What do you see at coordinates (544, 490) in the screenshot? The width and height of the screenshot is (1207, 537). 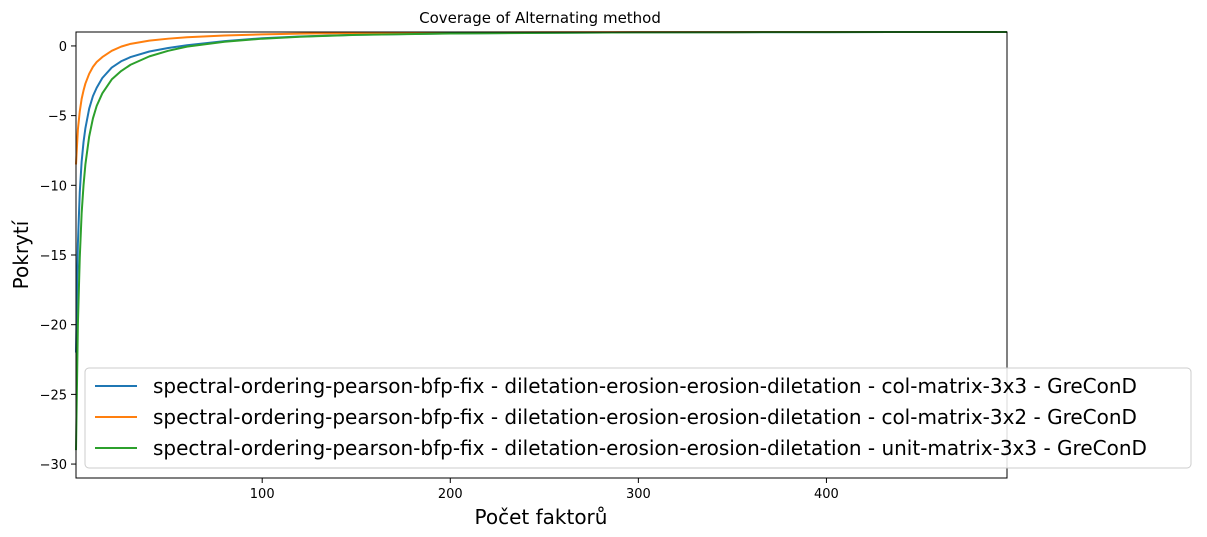 I see `x-axis: 100 200 300 400` at bounding box center [544, 490].